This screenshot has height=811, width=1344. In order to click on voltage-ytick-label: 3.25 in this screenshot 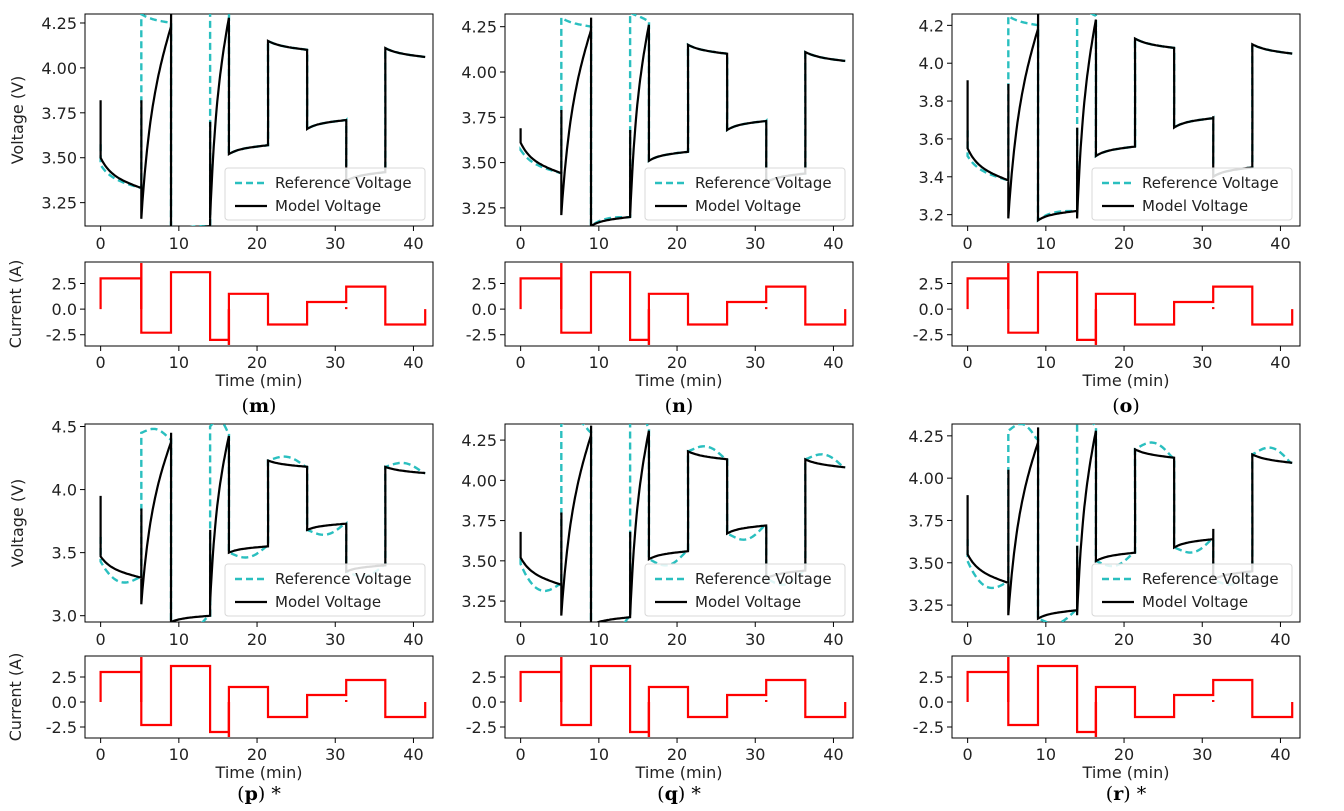, I will do `click(926, 605)`.